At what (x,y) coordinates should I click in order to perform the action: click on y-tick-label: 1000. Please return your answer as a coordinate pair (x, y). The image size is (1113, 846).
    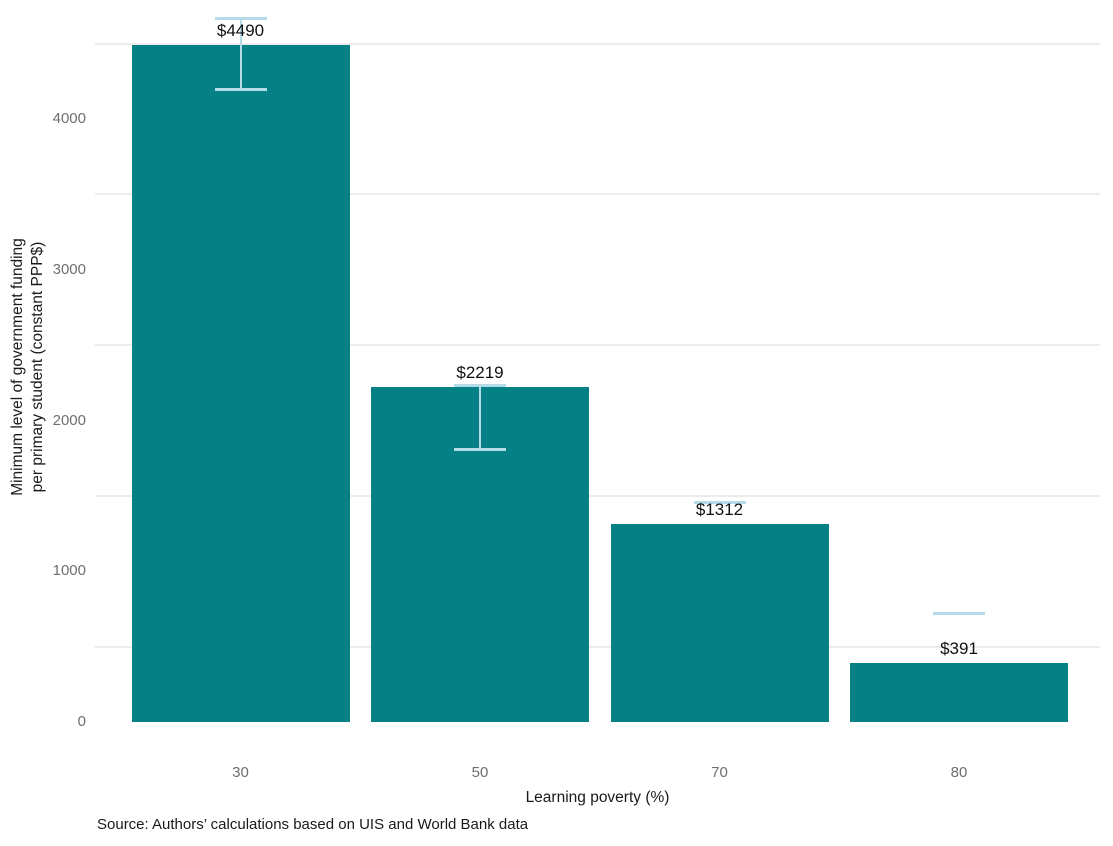
    Looking at the image, I should click on (69, 571).